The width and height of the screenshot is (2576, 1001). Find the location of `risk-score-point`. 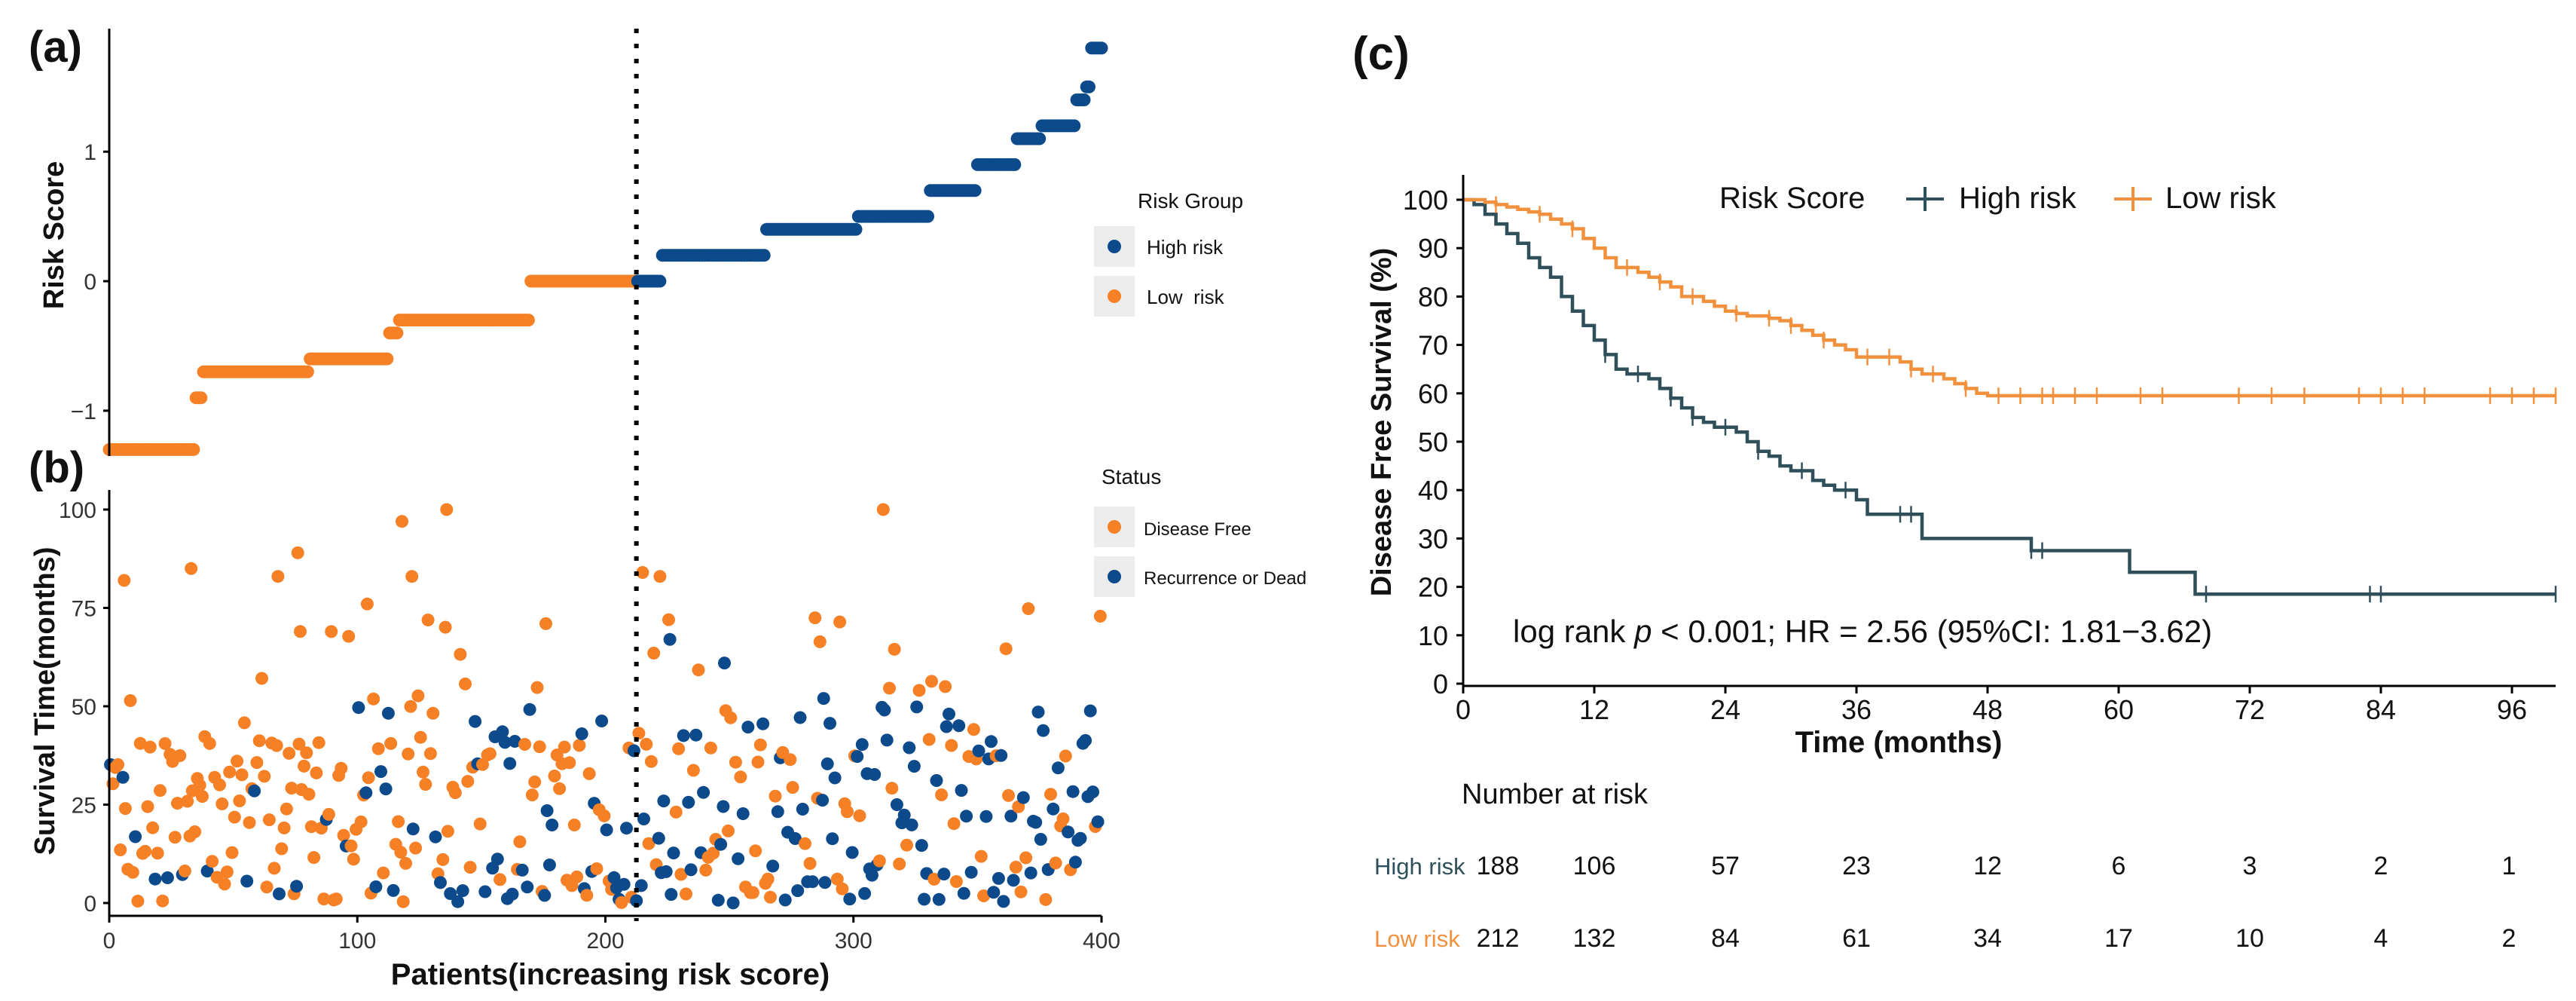

risk-score-point is located at coordinates (307, 371).